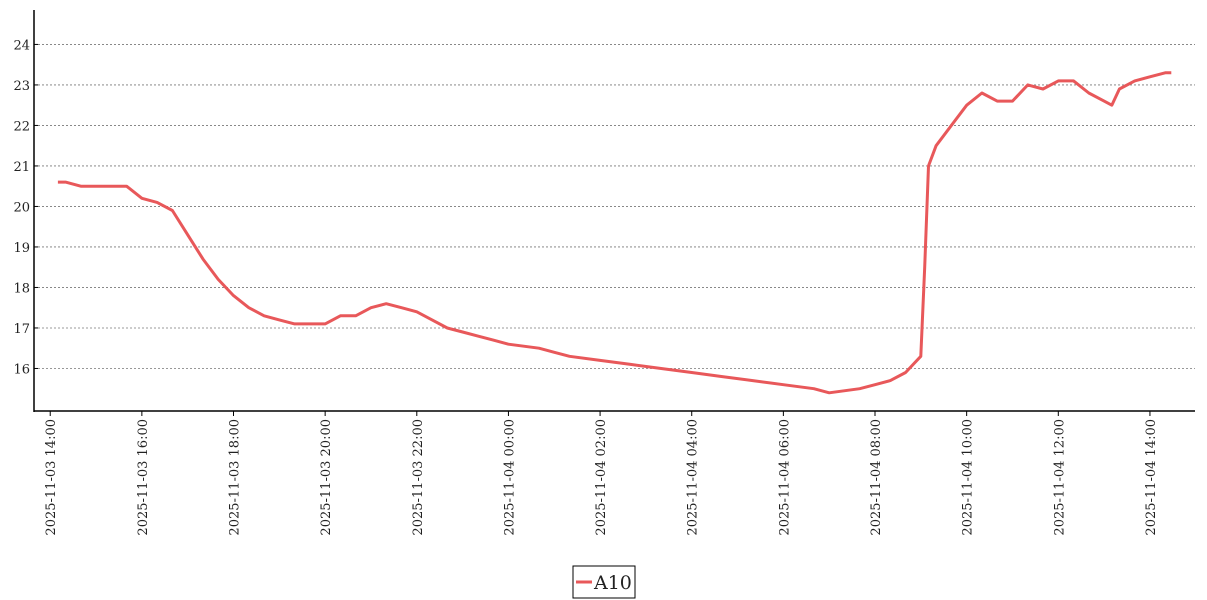  I want to click on legend: A10, so click(604, 582).